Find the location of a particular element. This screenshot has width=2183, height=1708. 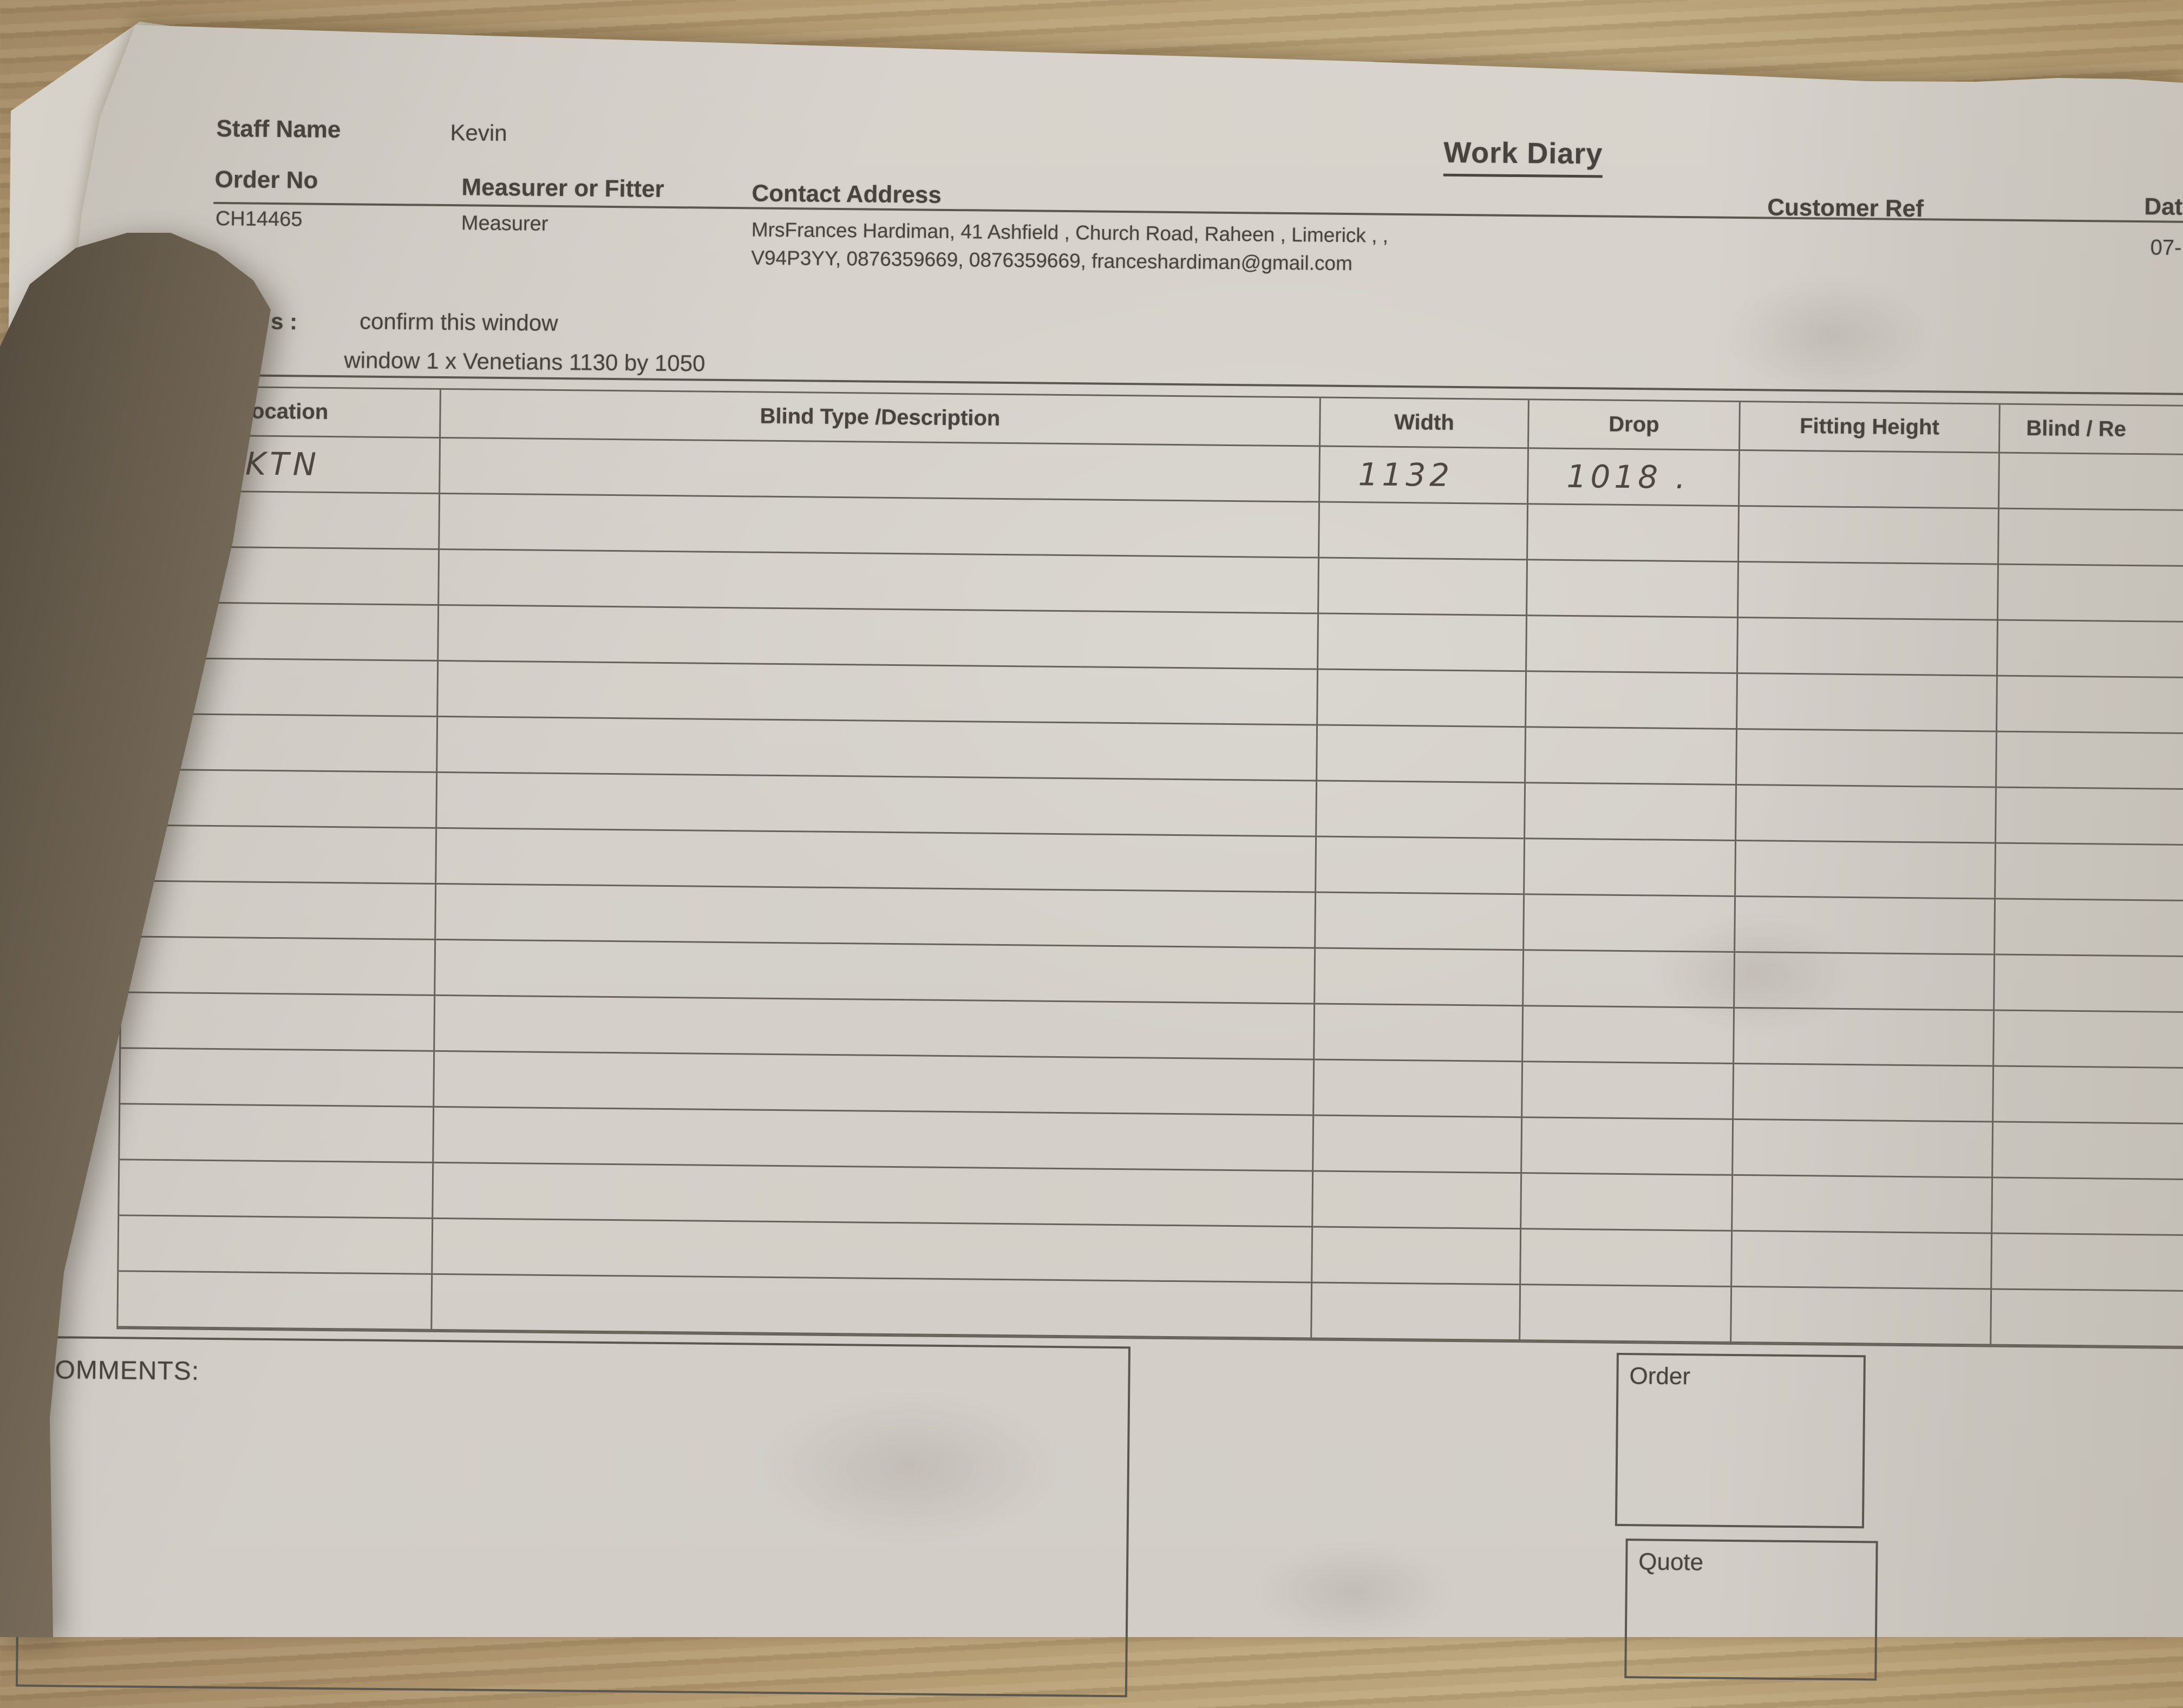

clipboard-clip-wrap is located at coordinates (135, 935).